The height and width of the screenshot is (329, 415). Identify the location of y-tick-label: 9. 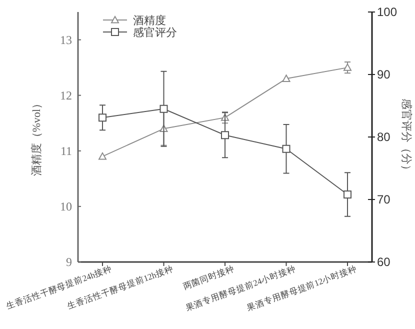
(69, 262).